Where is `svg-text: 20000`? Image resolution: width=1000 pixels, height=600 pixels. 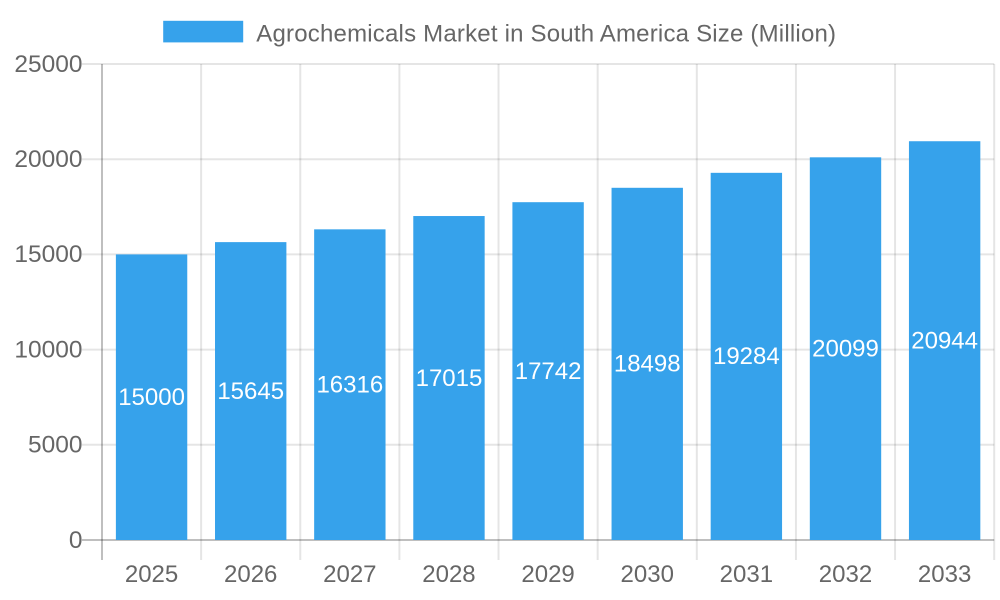 svg-text: 20000 is located at coordinates (48, 159).